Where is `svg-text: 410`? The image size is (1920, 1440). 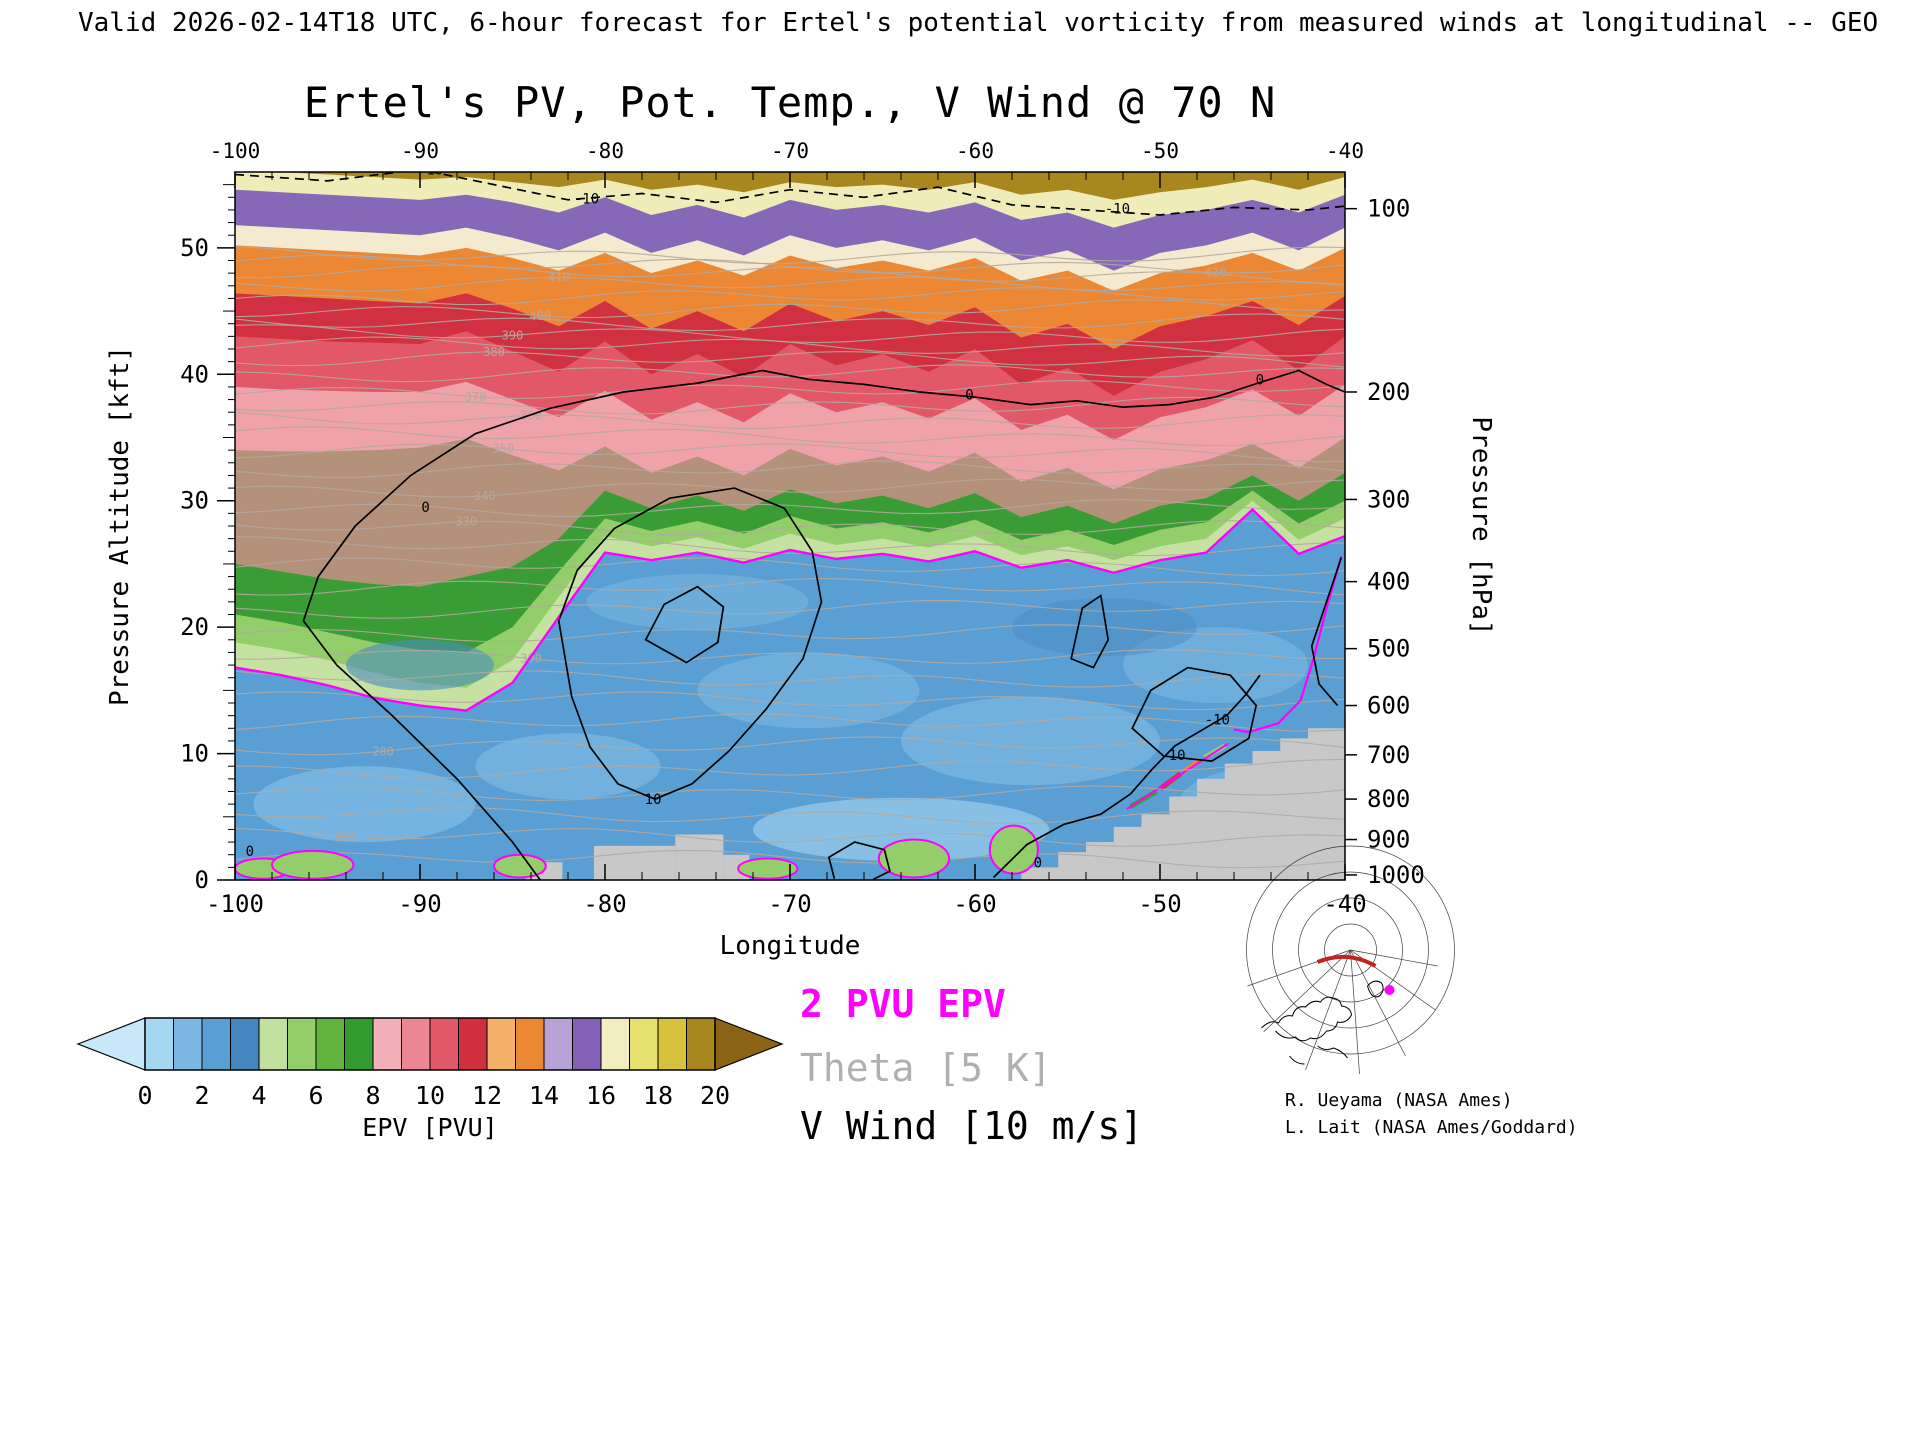 svg-text: 410 is located at coordinates (559, 277).